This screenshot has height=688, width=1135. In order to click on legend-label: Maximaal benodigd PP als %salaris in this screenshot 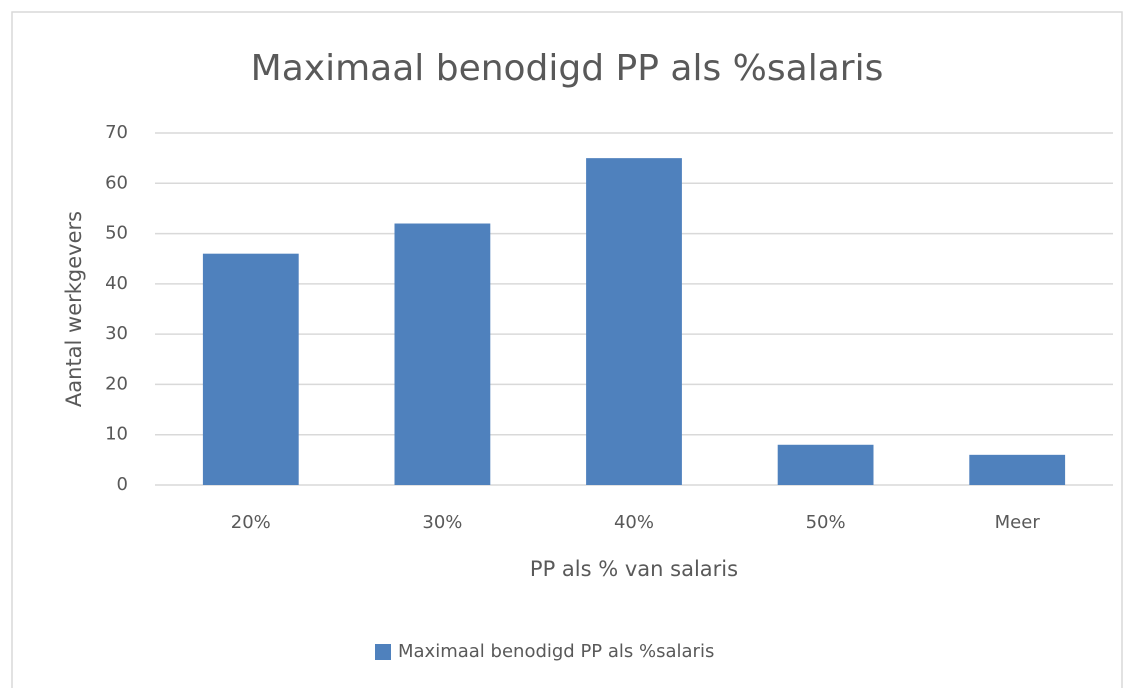, I will do `click(556, 651)`.